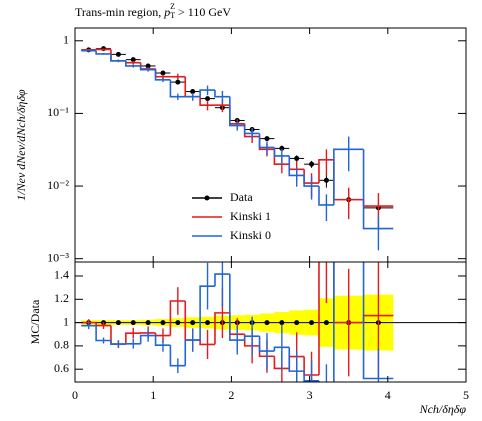  What do you see at coordinates (61, 275) in the screenshot?
I see `ratio-y-tick-label: 1.4` at bounding box center [61, 275].